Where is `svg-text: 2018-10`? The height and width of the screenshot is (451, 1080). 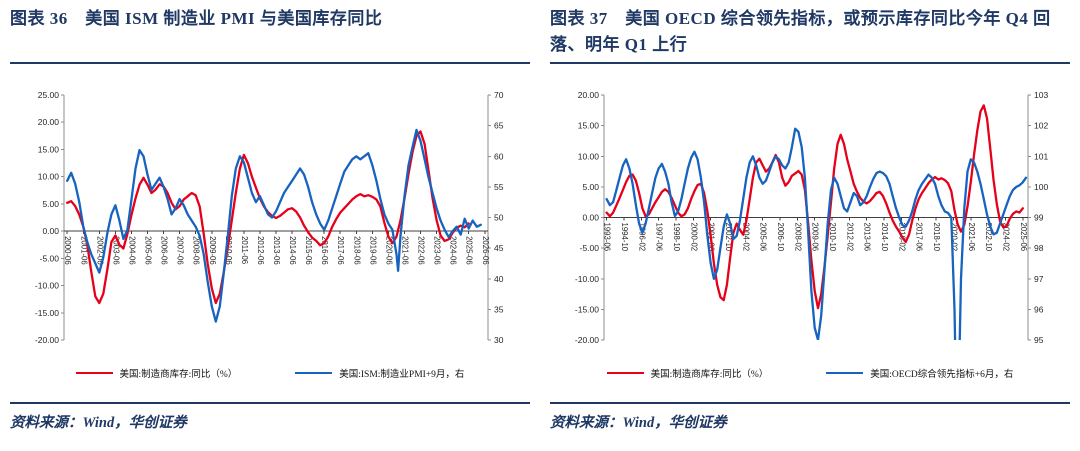 svg-text: 2018-10 is located at coordinates (936, 237).